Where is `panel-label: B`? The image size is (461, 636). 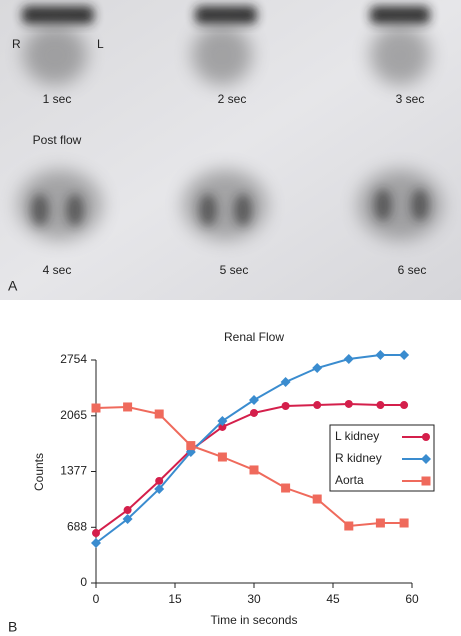 panel-label: B is located at coordinates (12, 627).